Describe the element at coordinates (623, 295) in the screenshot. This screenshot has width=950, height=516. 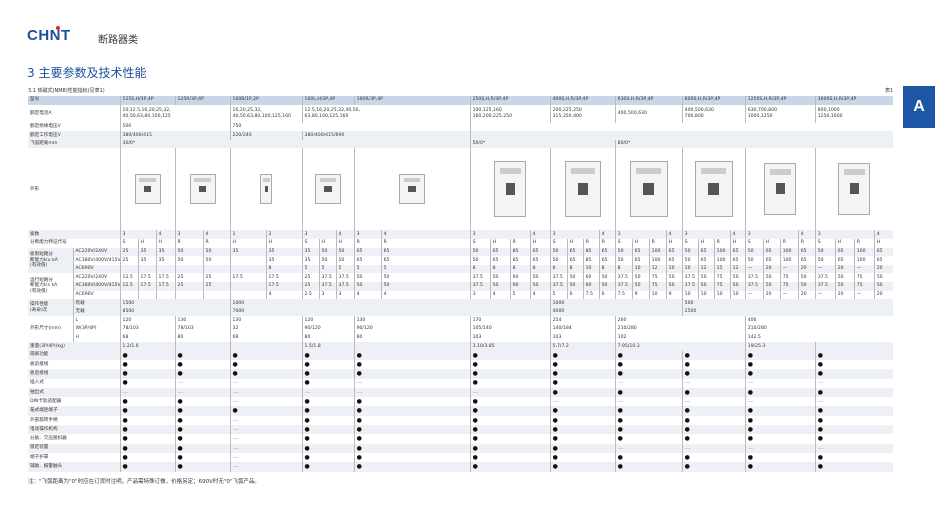
I see `table-cell: 7.5` at that location.